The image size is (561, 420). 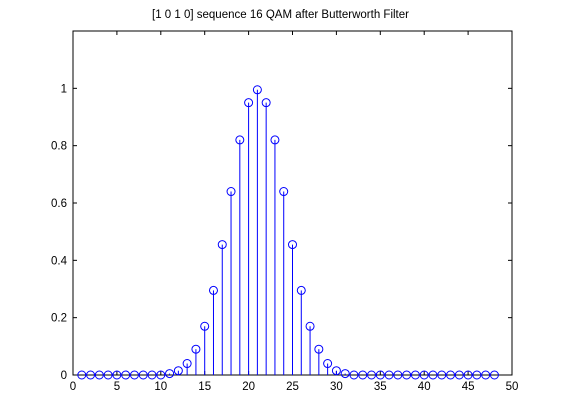 What do you see at coordinates (248, 387) in the screenshot?
I see `x-tick-label: 20` at bounding box center [248, 387].